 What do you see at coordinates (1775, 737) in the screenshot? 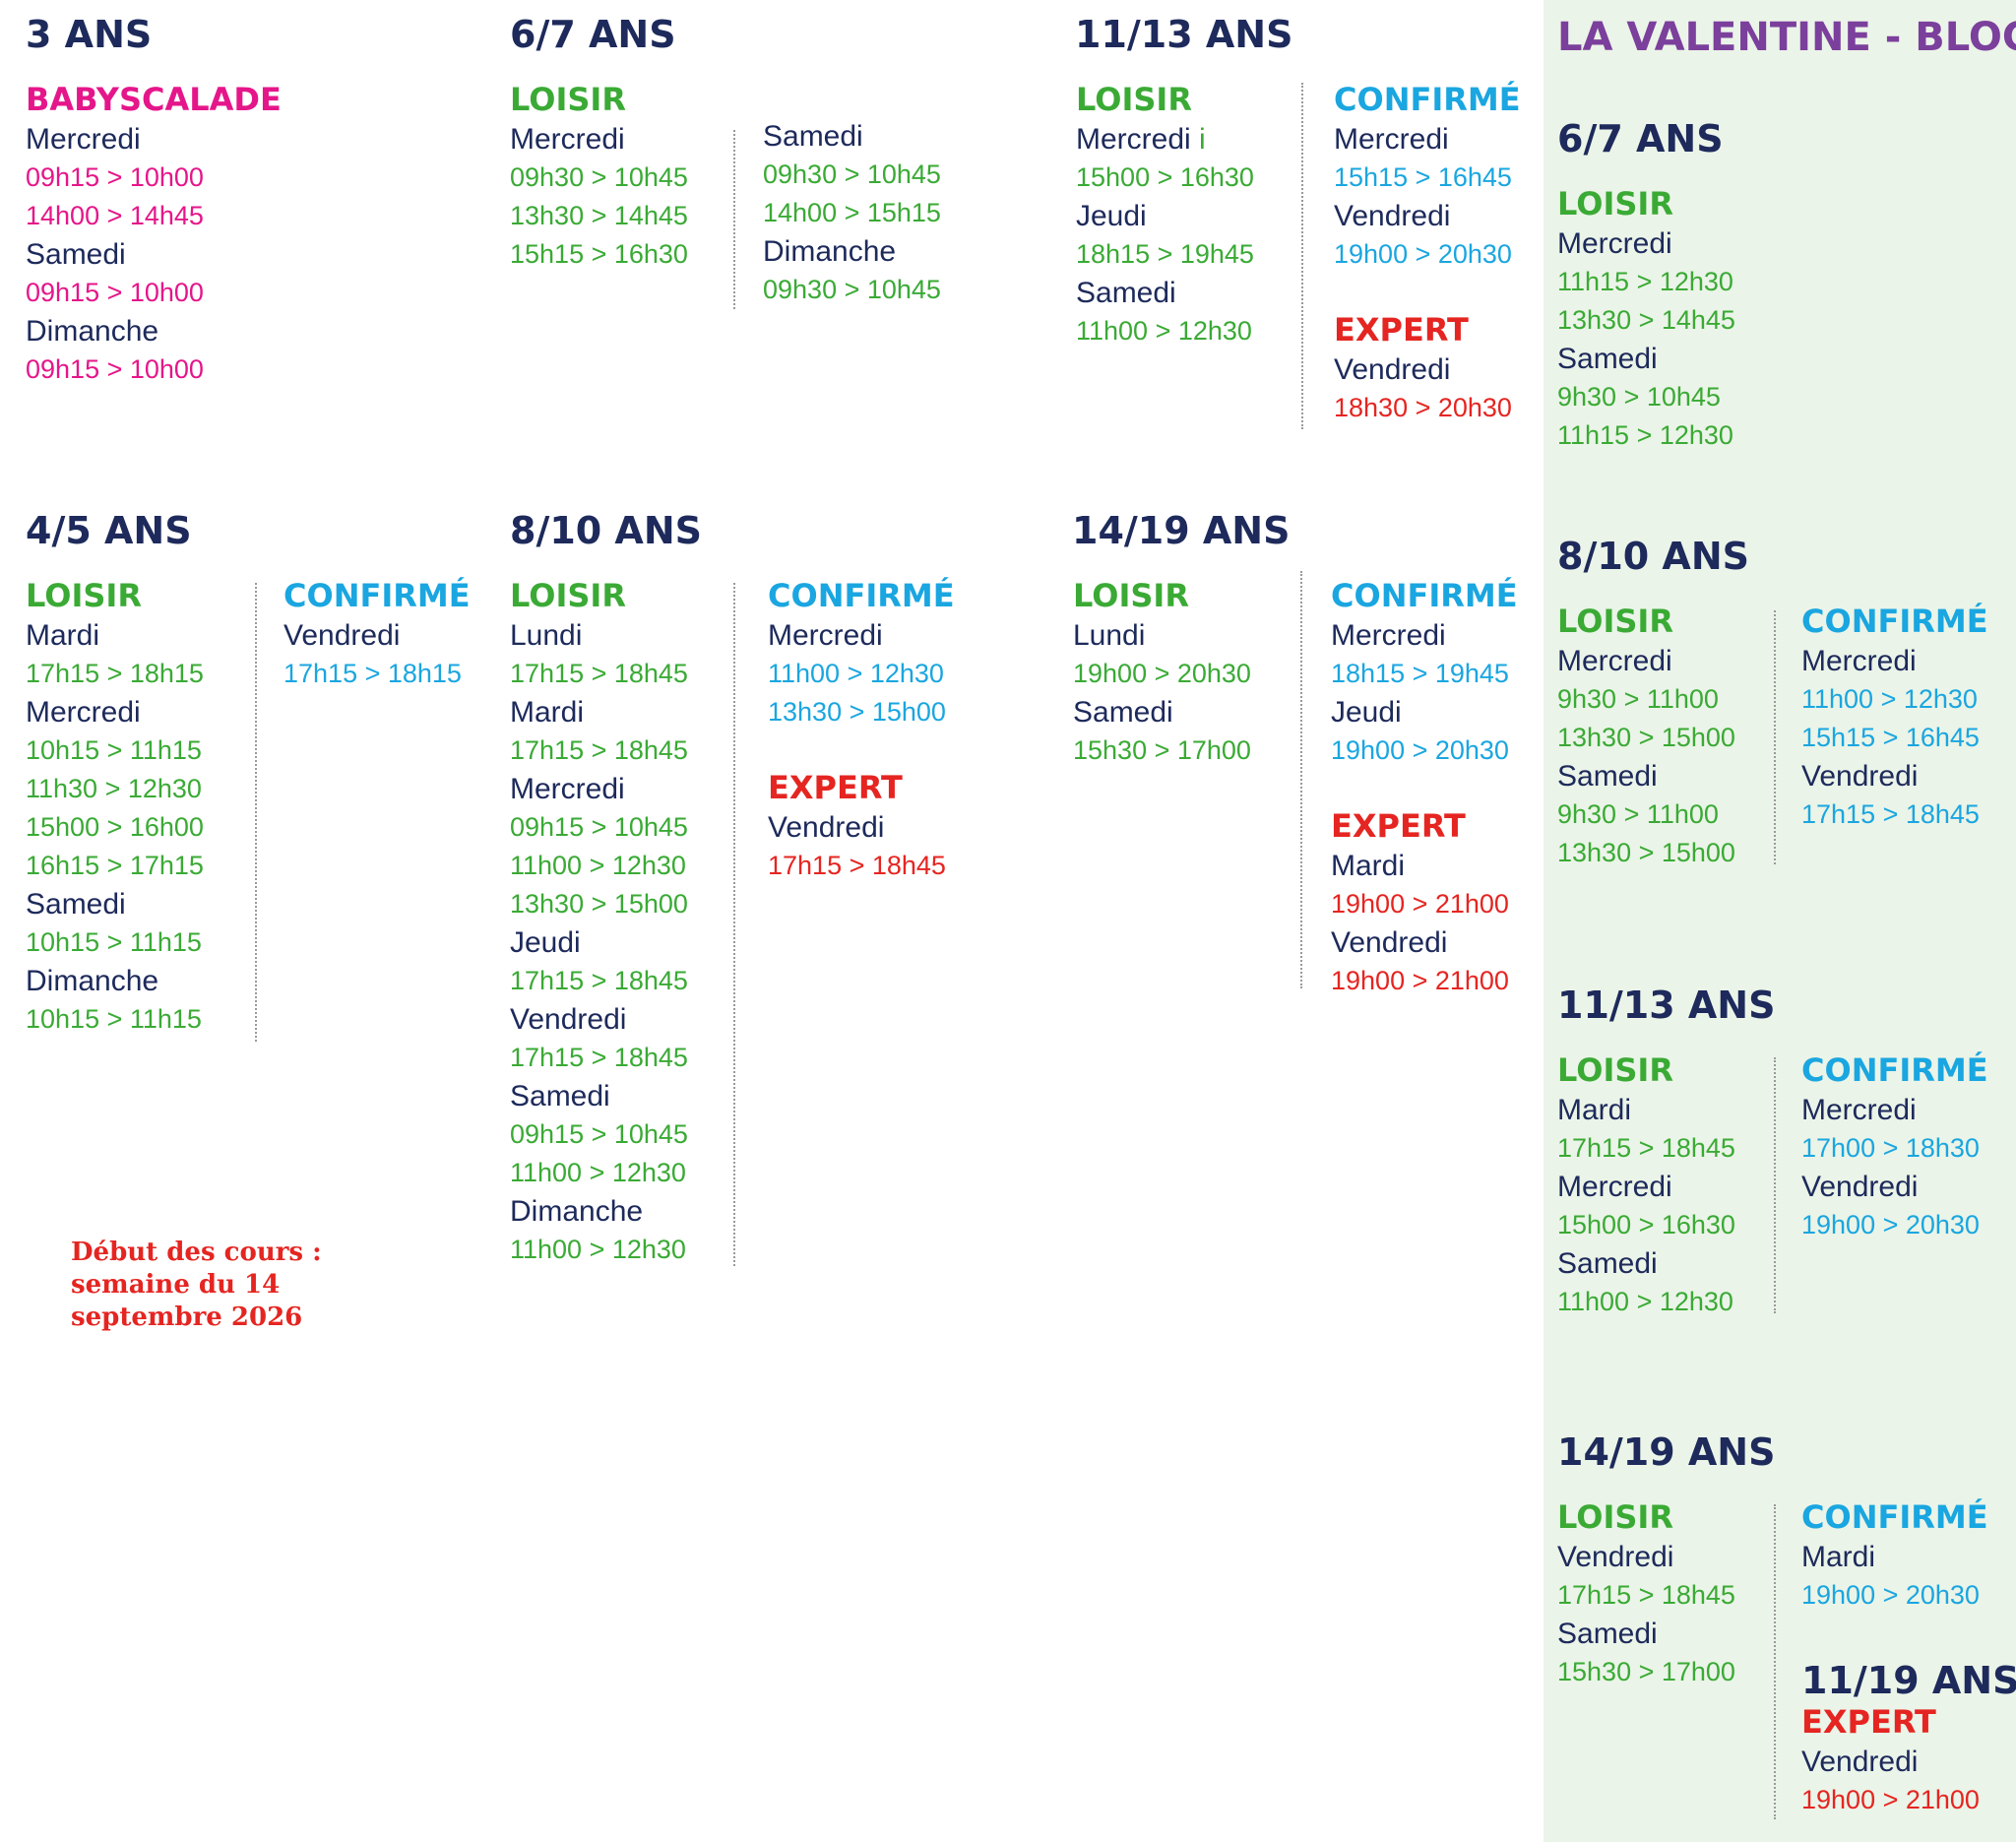
I see `column-divider` at bounding box center [1775, 737].